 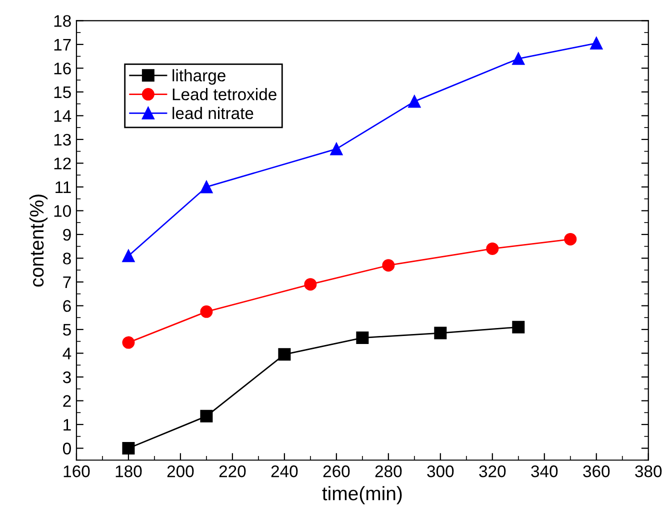 I want to click on y-tick-label: 18, so click(x=62, y=21).